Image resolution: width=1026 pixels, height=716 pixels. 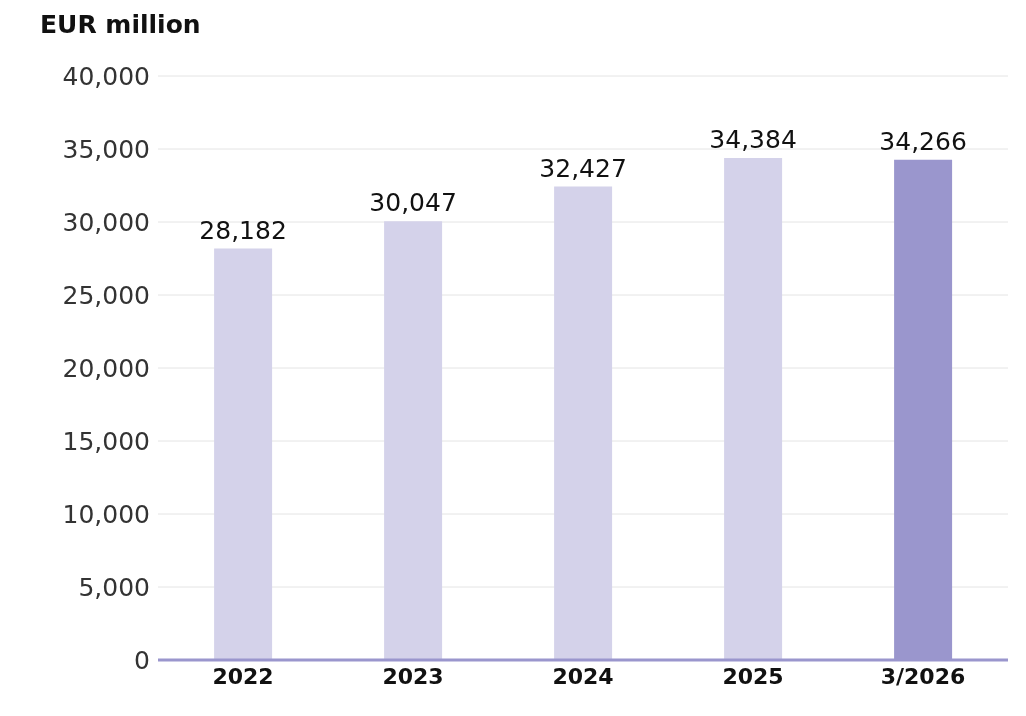 What do you see at coordinates (106, 514) in the screenshot?
I see `y-tick-label: 10,000` at bounding box center [106, 514].